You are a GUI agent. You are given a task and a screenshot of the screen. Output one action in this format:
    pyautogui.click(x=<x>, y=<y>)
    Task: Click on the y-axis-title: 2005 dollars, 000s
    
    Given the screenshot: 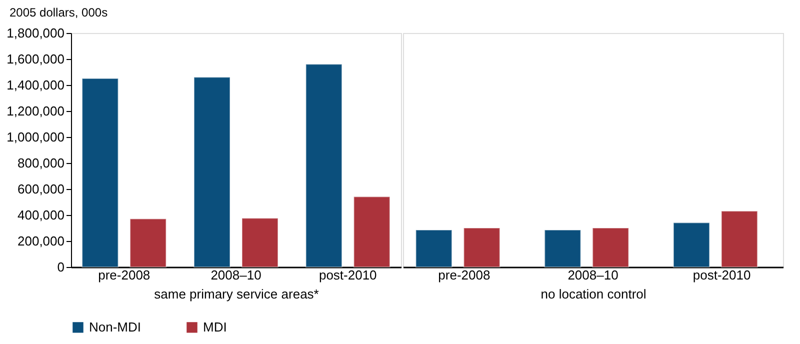 What is the action you would take?
    pyautogui.click(x=59, y=13)
    